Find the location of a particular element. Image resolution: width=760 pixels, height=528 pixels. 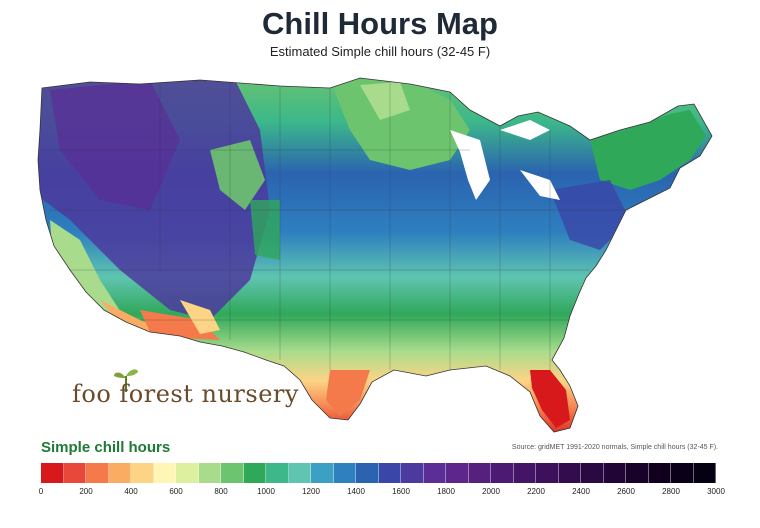

legend-tick-label: 800 is located at coordinates (221, 491).